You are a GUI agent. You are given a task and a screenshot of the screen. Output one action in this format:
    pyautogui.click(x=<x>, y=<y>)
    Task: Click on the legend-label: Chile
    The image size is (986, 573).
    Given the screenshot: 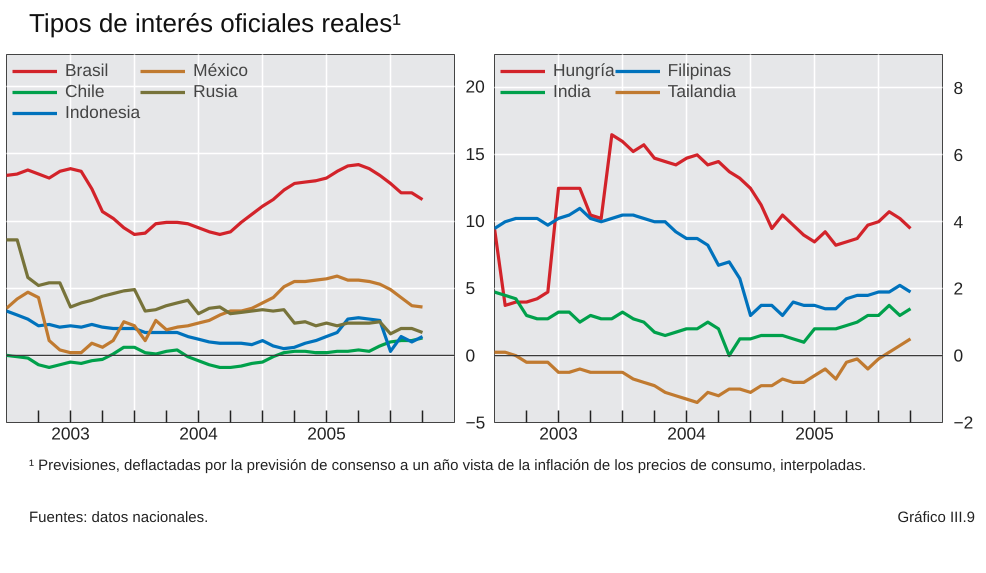 What is the action you would take?
    pyautogui.click(x=84, y=91)
    